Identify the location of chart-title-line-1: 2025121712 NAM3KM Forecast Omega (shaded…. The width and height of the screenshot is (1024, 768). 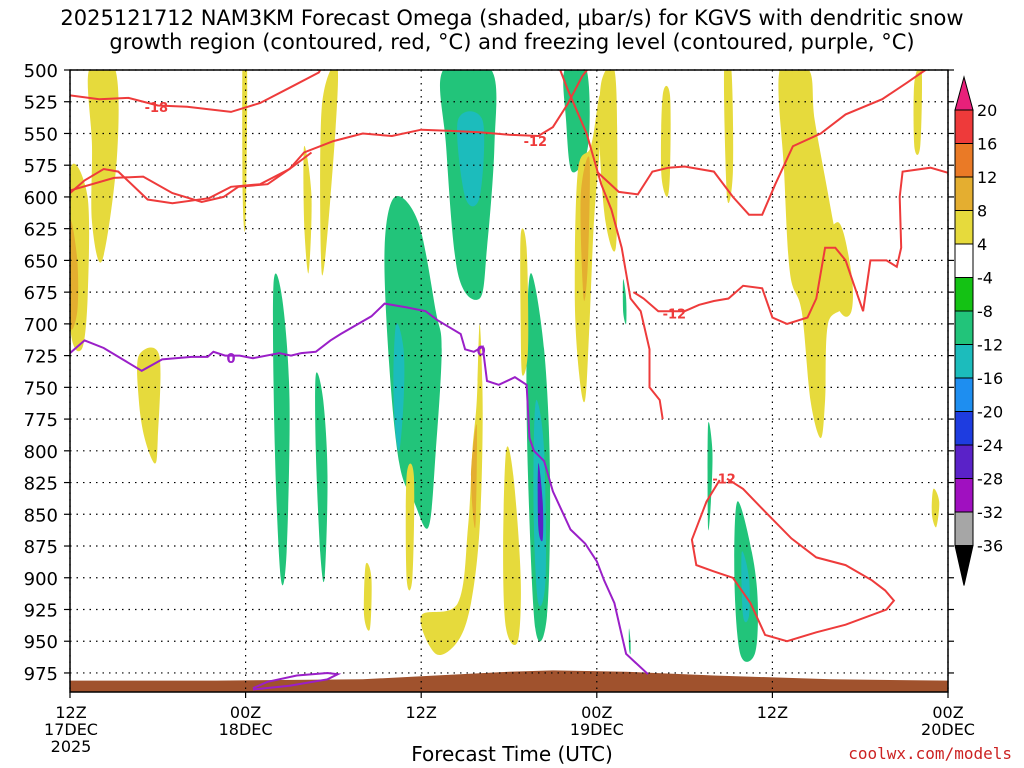
(512, 18).